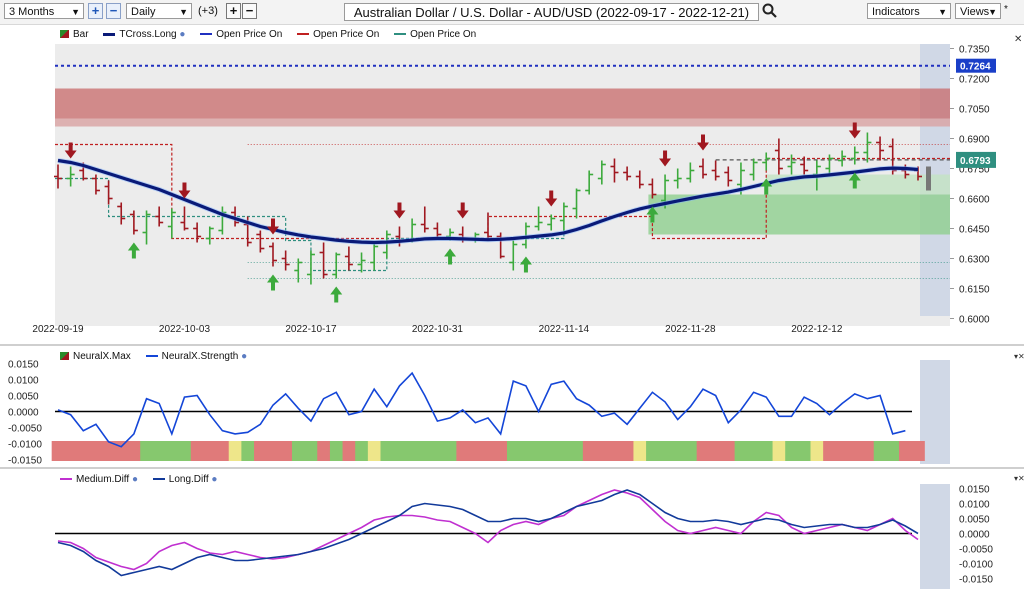  I want to click on zoom-in-button: +, so click(95, 11).